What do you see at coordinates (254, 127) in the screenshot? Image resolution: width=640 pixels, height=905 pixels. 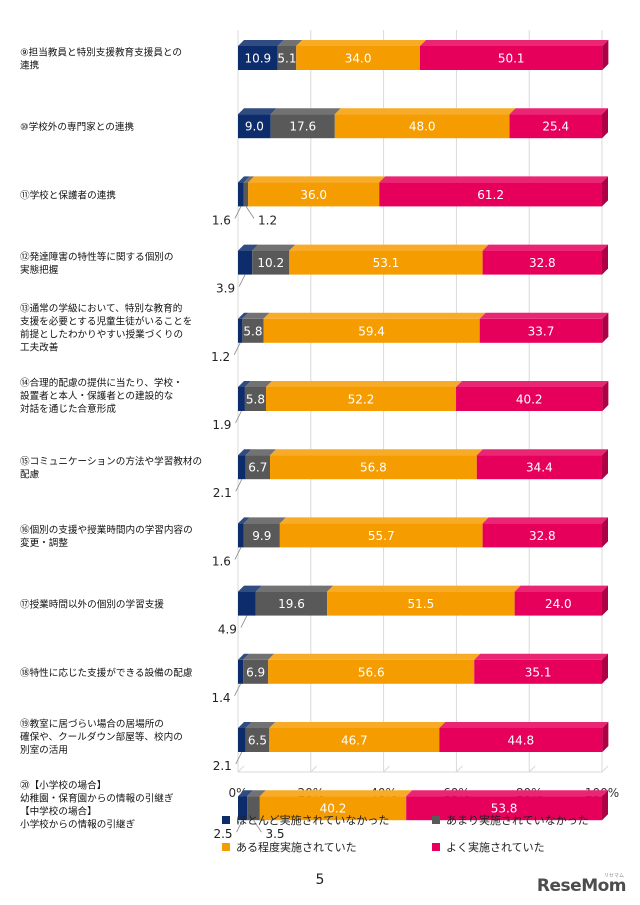 I see `data-label: 9.0` at bounding box center [254, 127].